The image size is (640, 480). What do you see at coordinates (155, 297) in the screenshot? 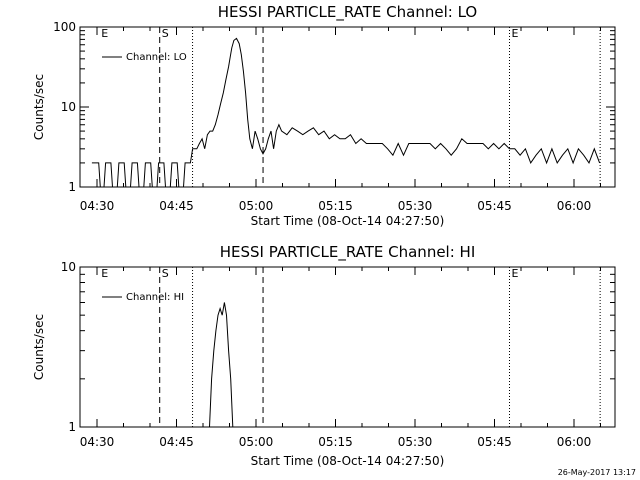
I see `legend-label: Channel: HI` at bounding box center [155, 297].